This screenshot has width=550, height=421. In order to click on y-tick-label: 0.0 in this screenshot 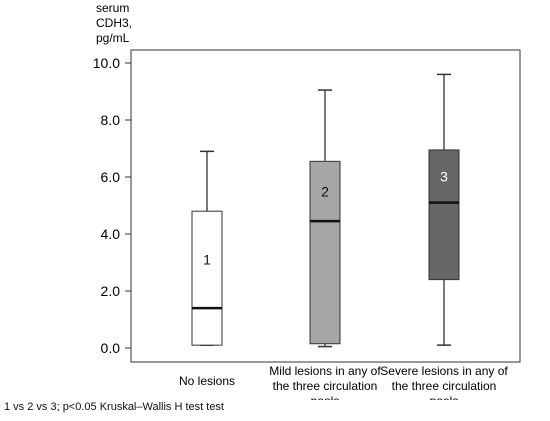, I will do `click(111, 348)`.